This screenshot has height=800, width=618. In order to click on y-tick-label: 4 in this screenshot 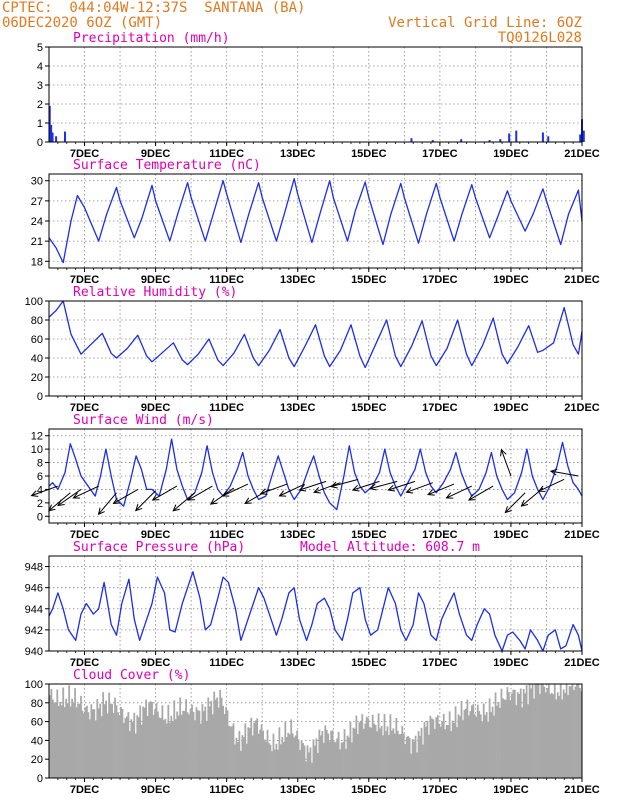, I will do `click(40, 67)`.